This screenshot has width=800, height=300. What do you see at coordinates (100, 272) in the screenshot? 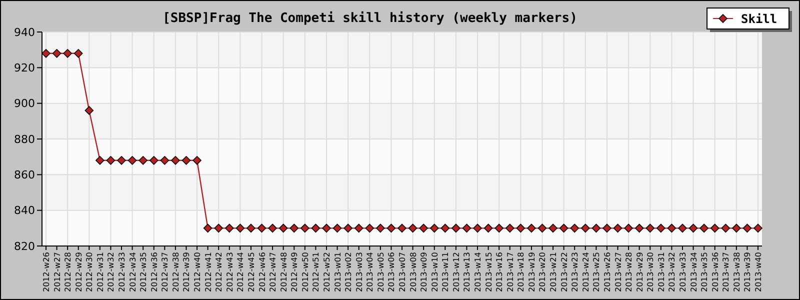
I see `x-tick-label: 2012-w31` at bounding box center [100, 272].